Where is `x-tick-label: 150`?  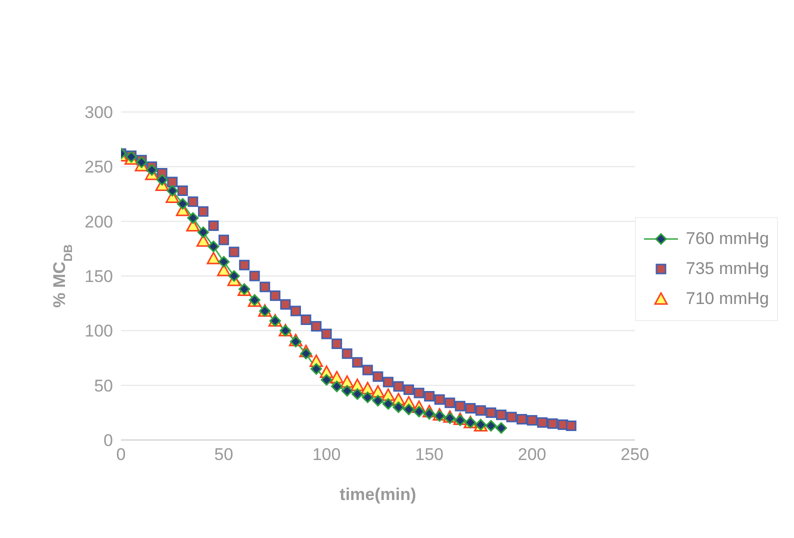 x-tick-label: 150 is located at coordinates (429, 454).